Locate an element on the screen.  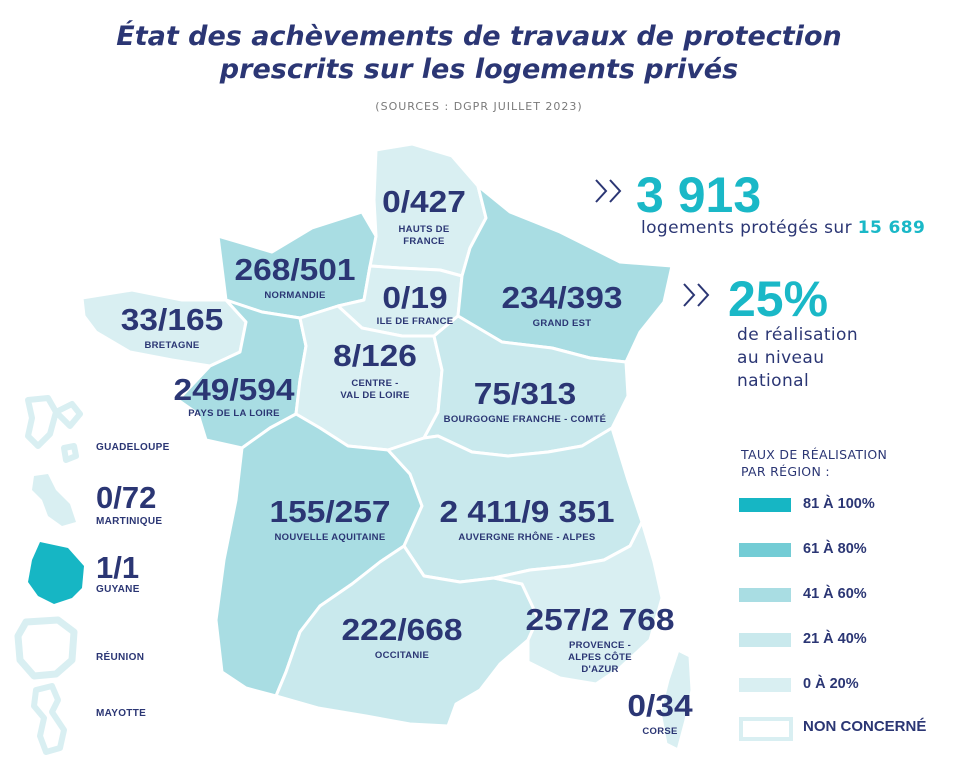
region-name: BRETAGNE is located at coordinates (172, 345).